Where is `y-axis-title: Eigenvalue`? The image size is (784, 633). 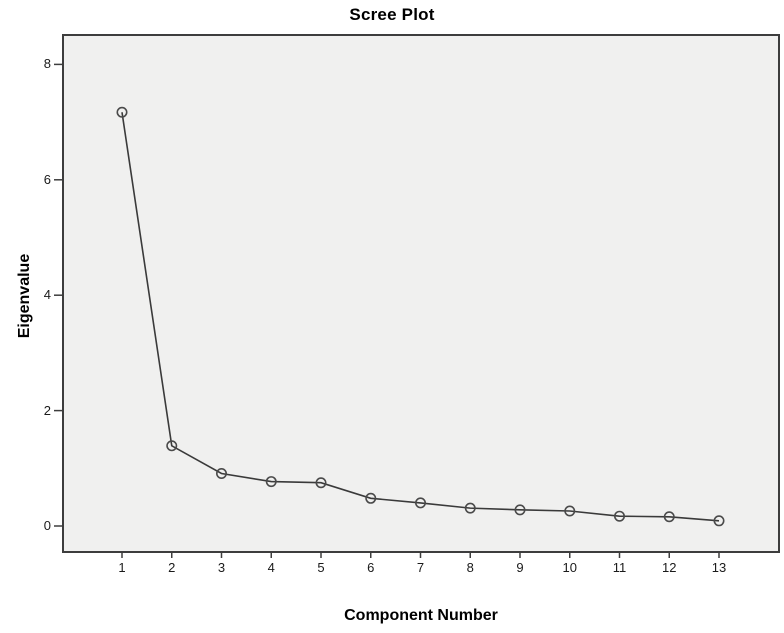
y-axis-title: Eigenvalue is located at coordinates (24, 296).